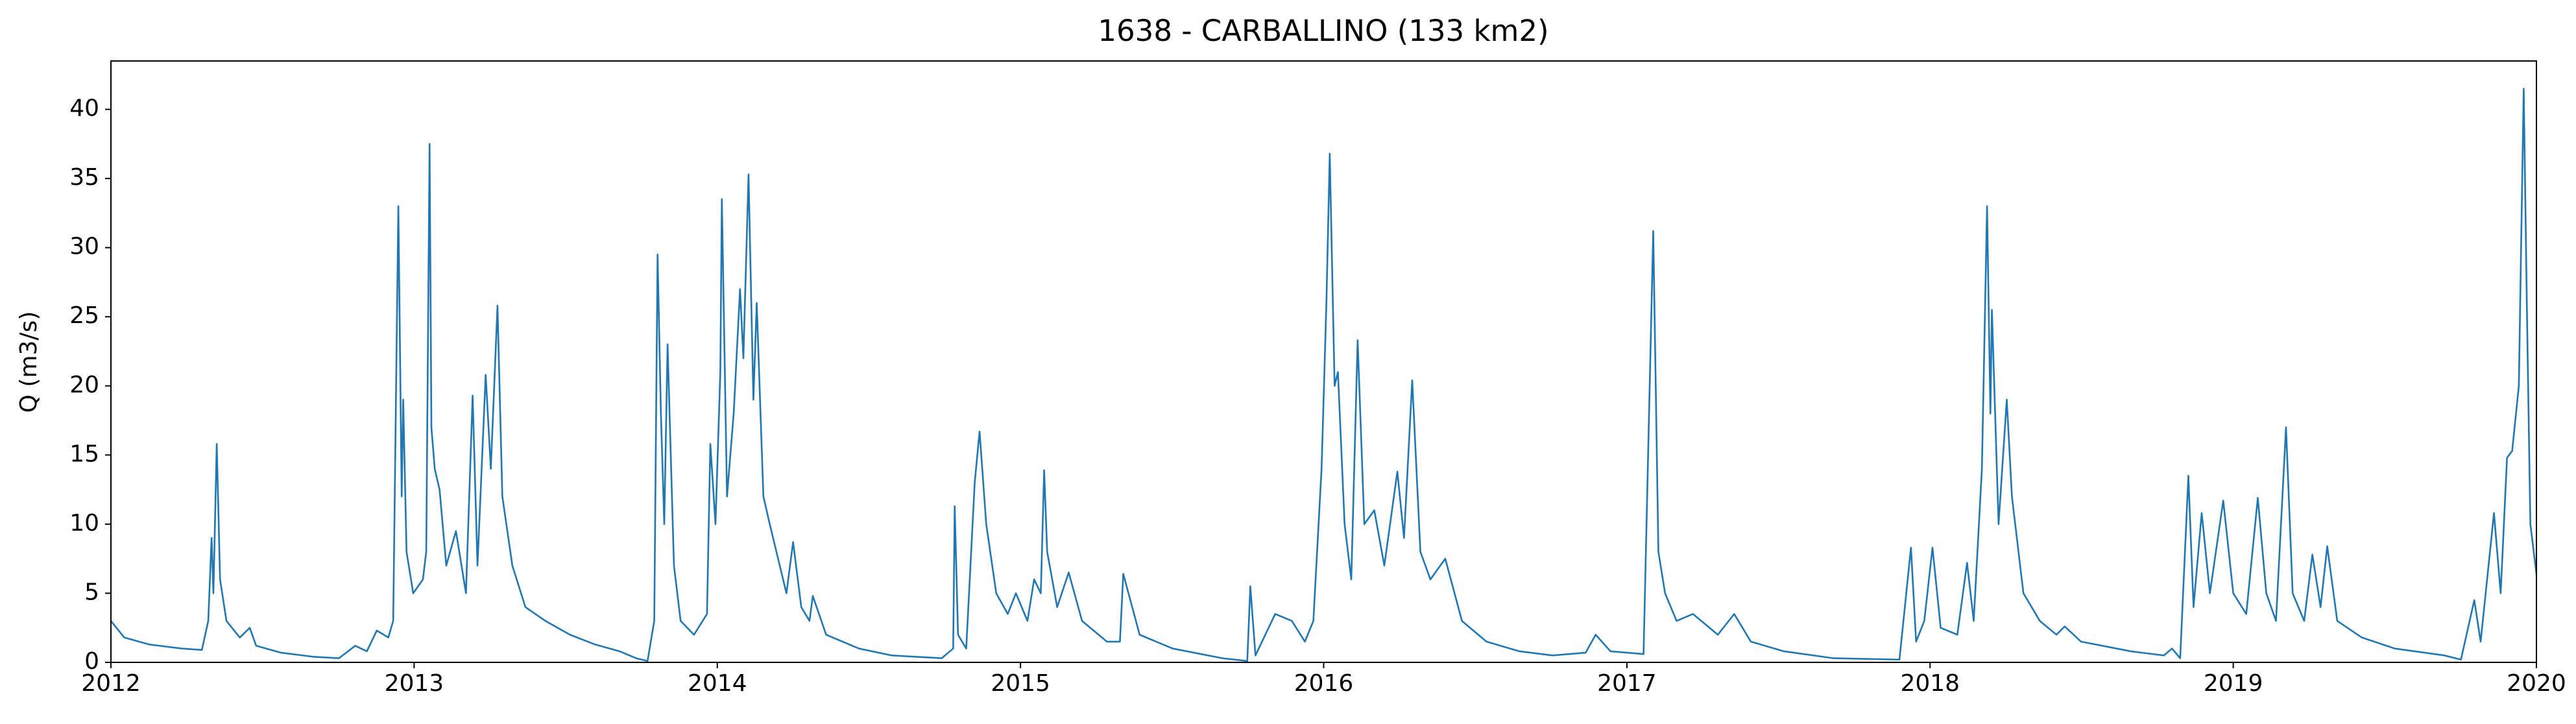 The height and width of the screenshot is (724, 2576). I want to click on y-tick-label: 10, so click(84, 523).